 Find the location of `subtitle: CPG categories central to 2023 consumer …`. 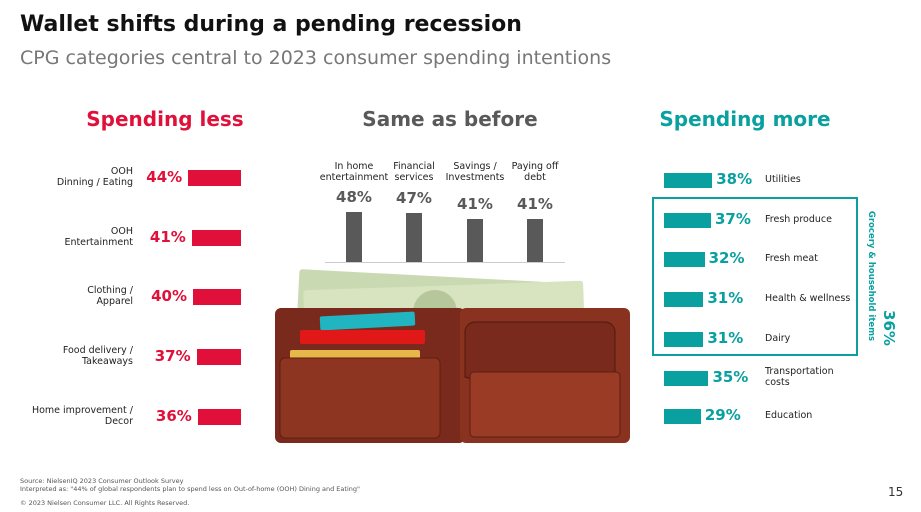

subtitle: CPG categories central to 2023 consumer … is located at coordinates (316, 58).